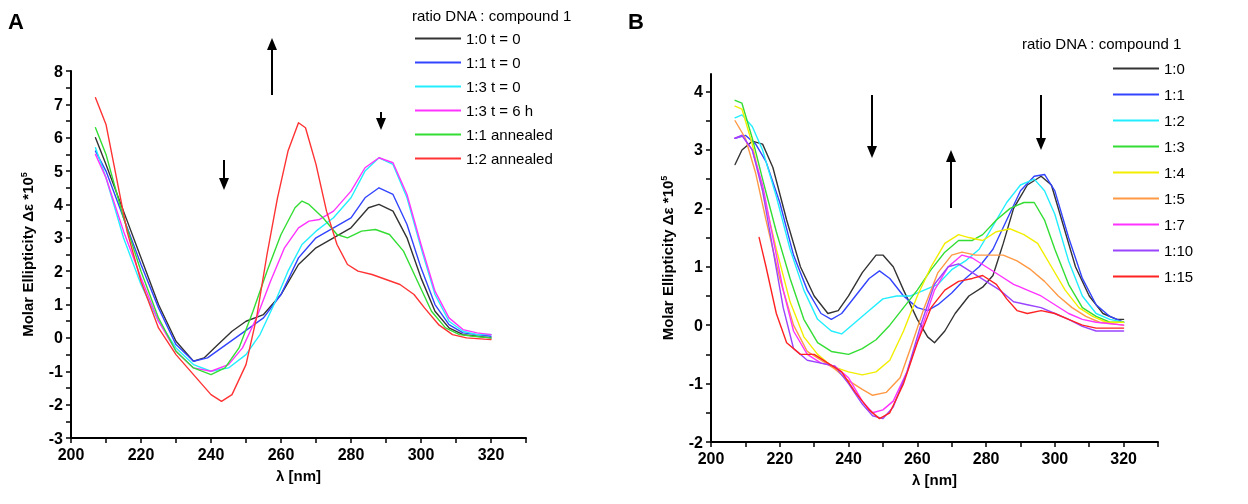  I want to click on legend-label: 1:7, so click(1174, 224).